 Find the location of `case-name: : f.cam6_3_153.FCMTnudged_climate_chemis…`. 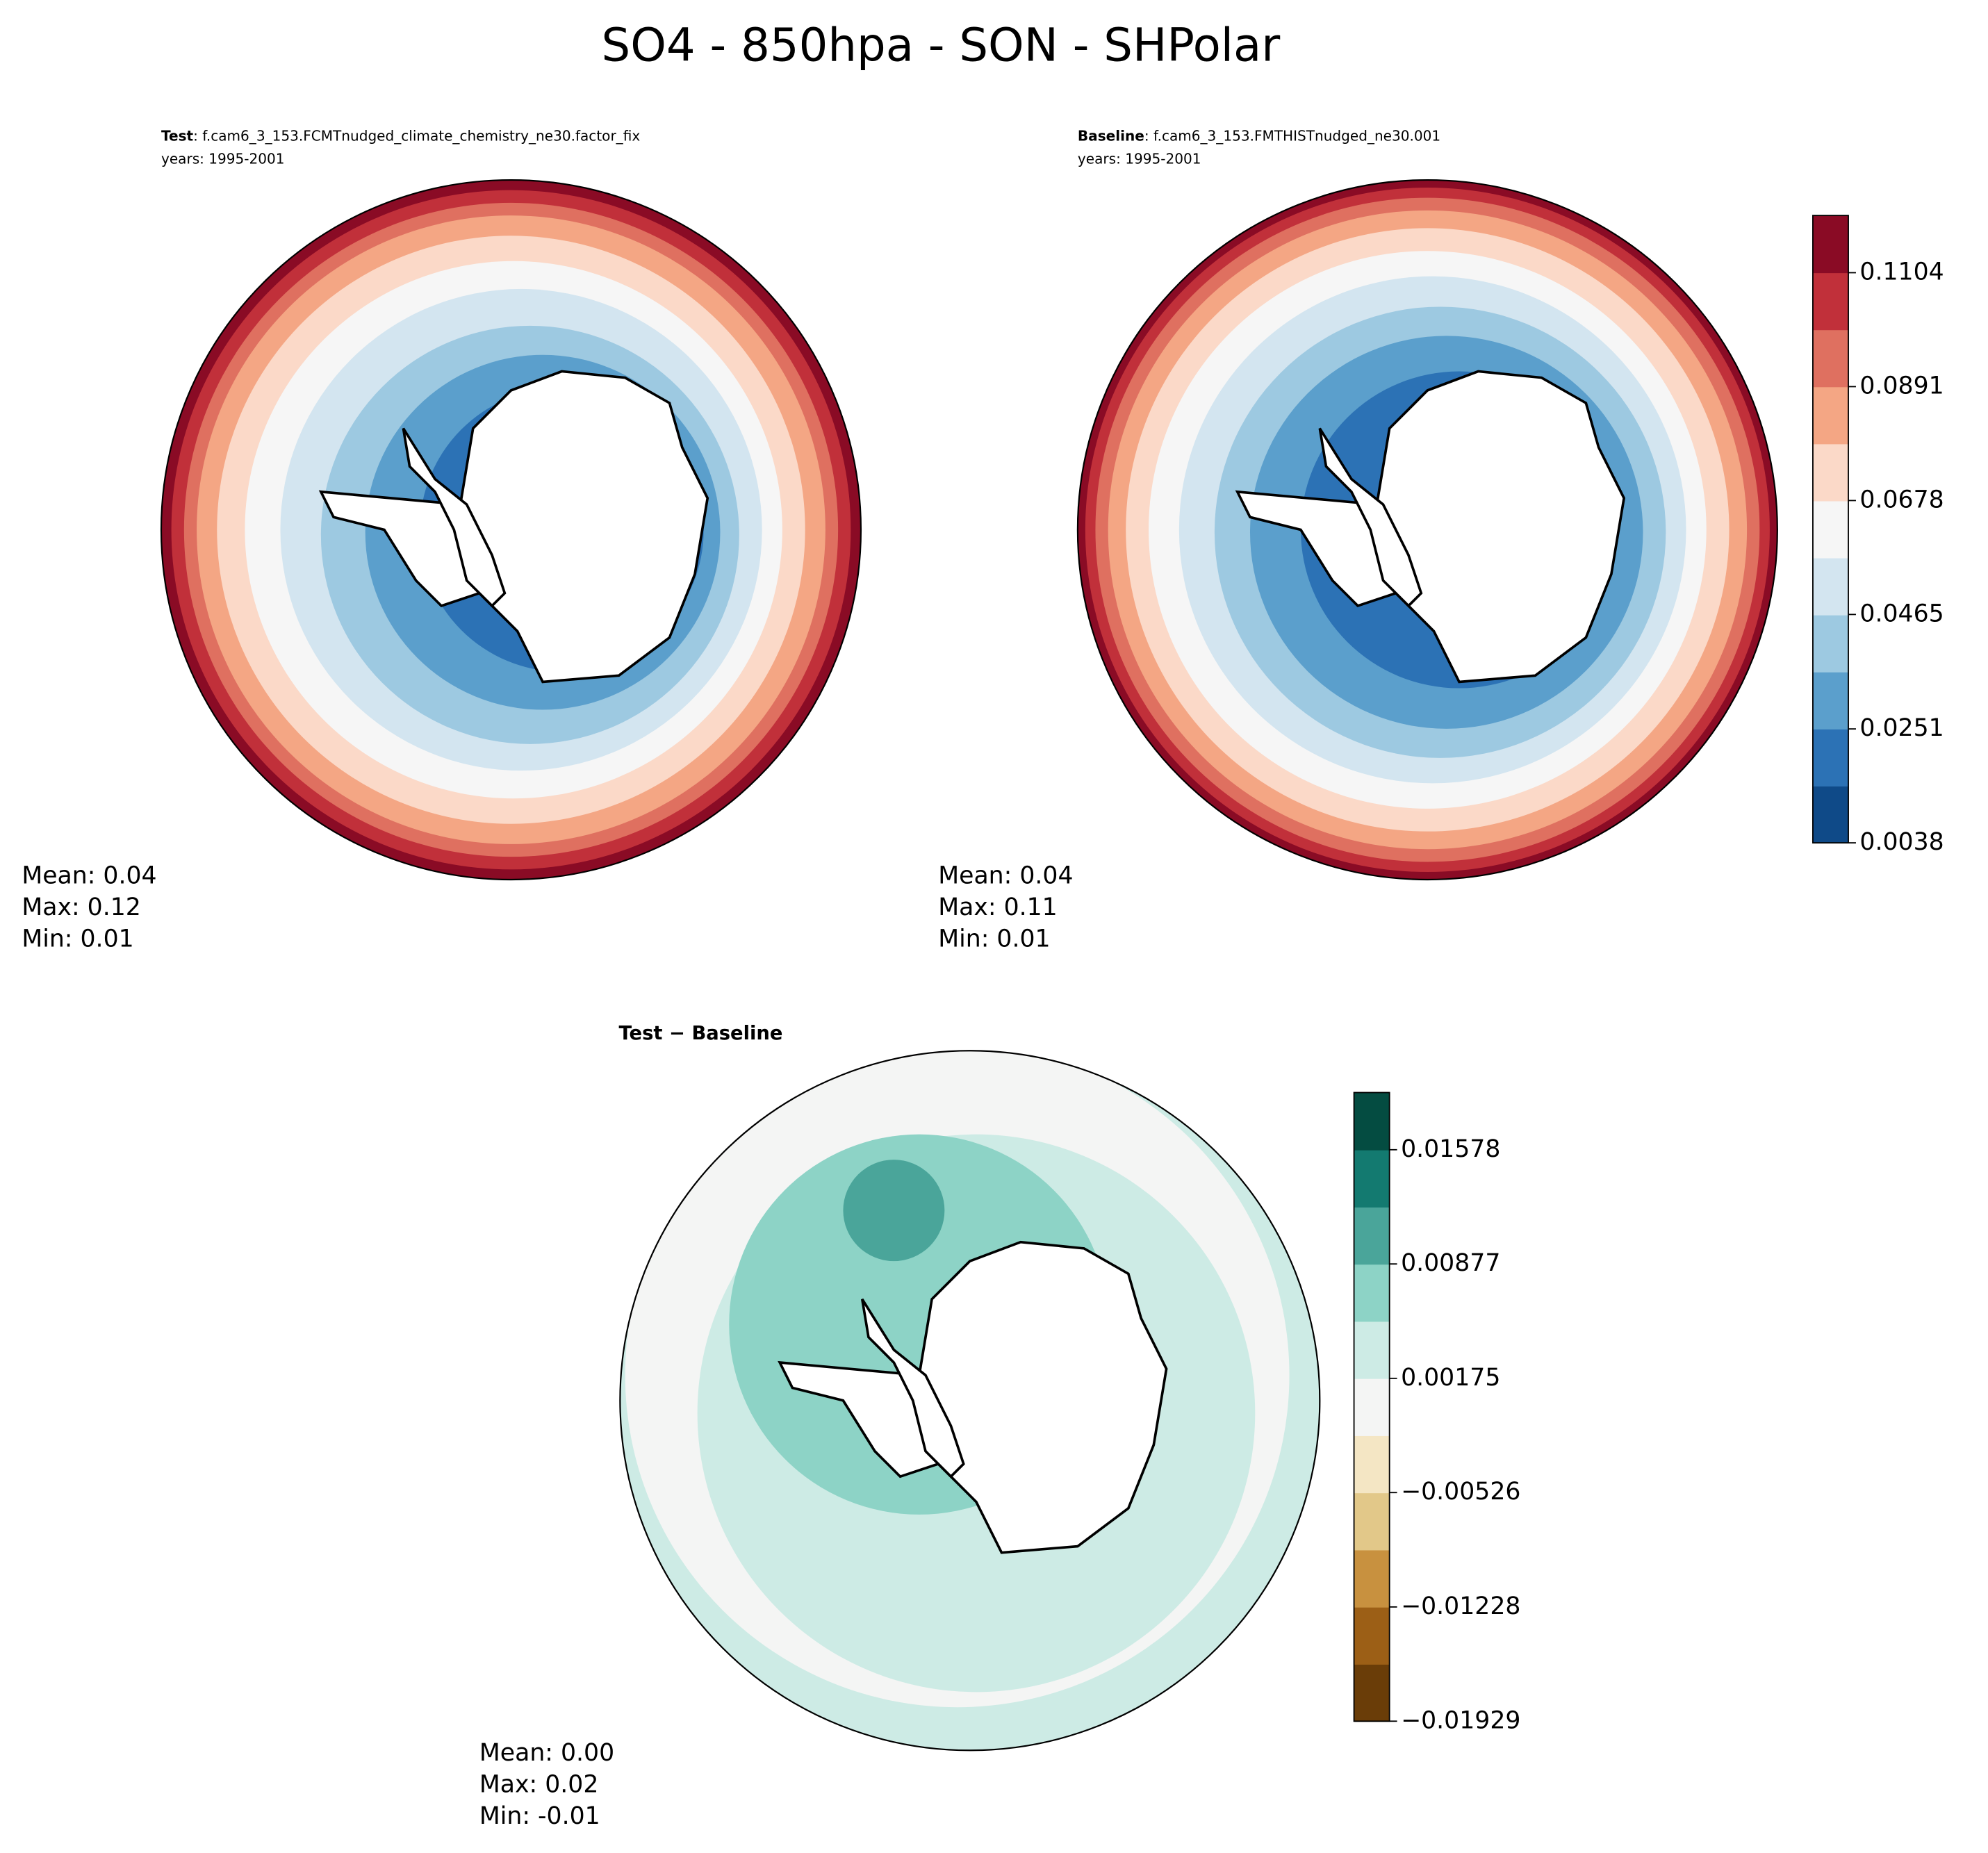

case-name: : f.cam6_3_153.FCMTnudged_climate_chemis… is located at coordinates (416, 135).